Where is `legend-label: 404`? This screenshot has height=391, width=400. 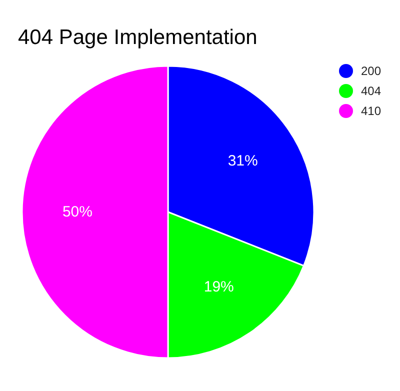
legend-label: 404 is located at coordinates (371, 91).